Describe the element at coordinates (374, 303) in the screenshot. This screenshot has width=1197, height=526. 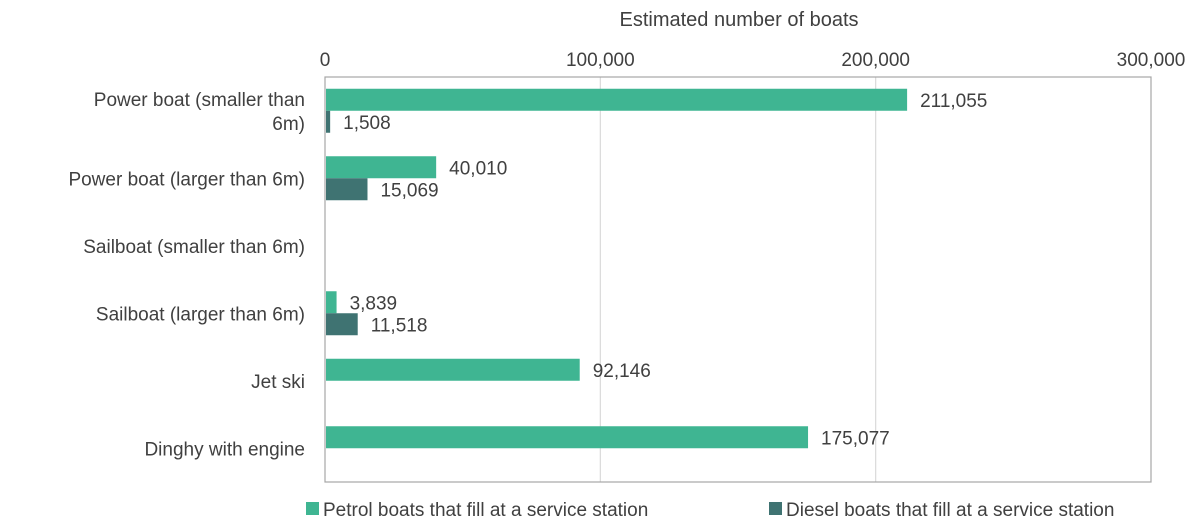
I see `data-label: 3,839` at that location.